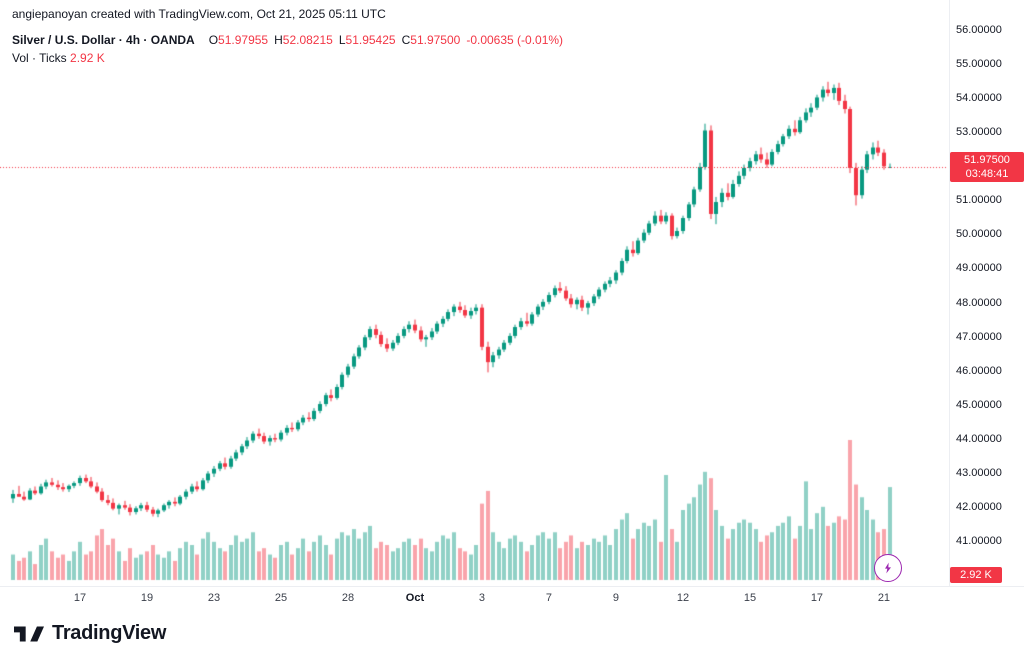 The width and height of the screenshot is (1024, 665). I want to click on time-tick-label: 3, so click(482, 598).